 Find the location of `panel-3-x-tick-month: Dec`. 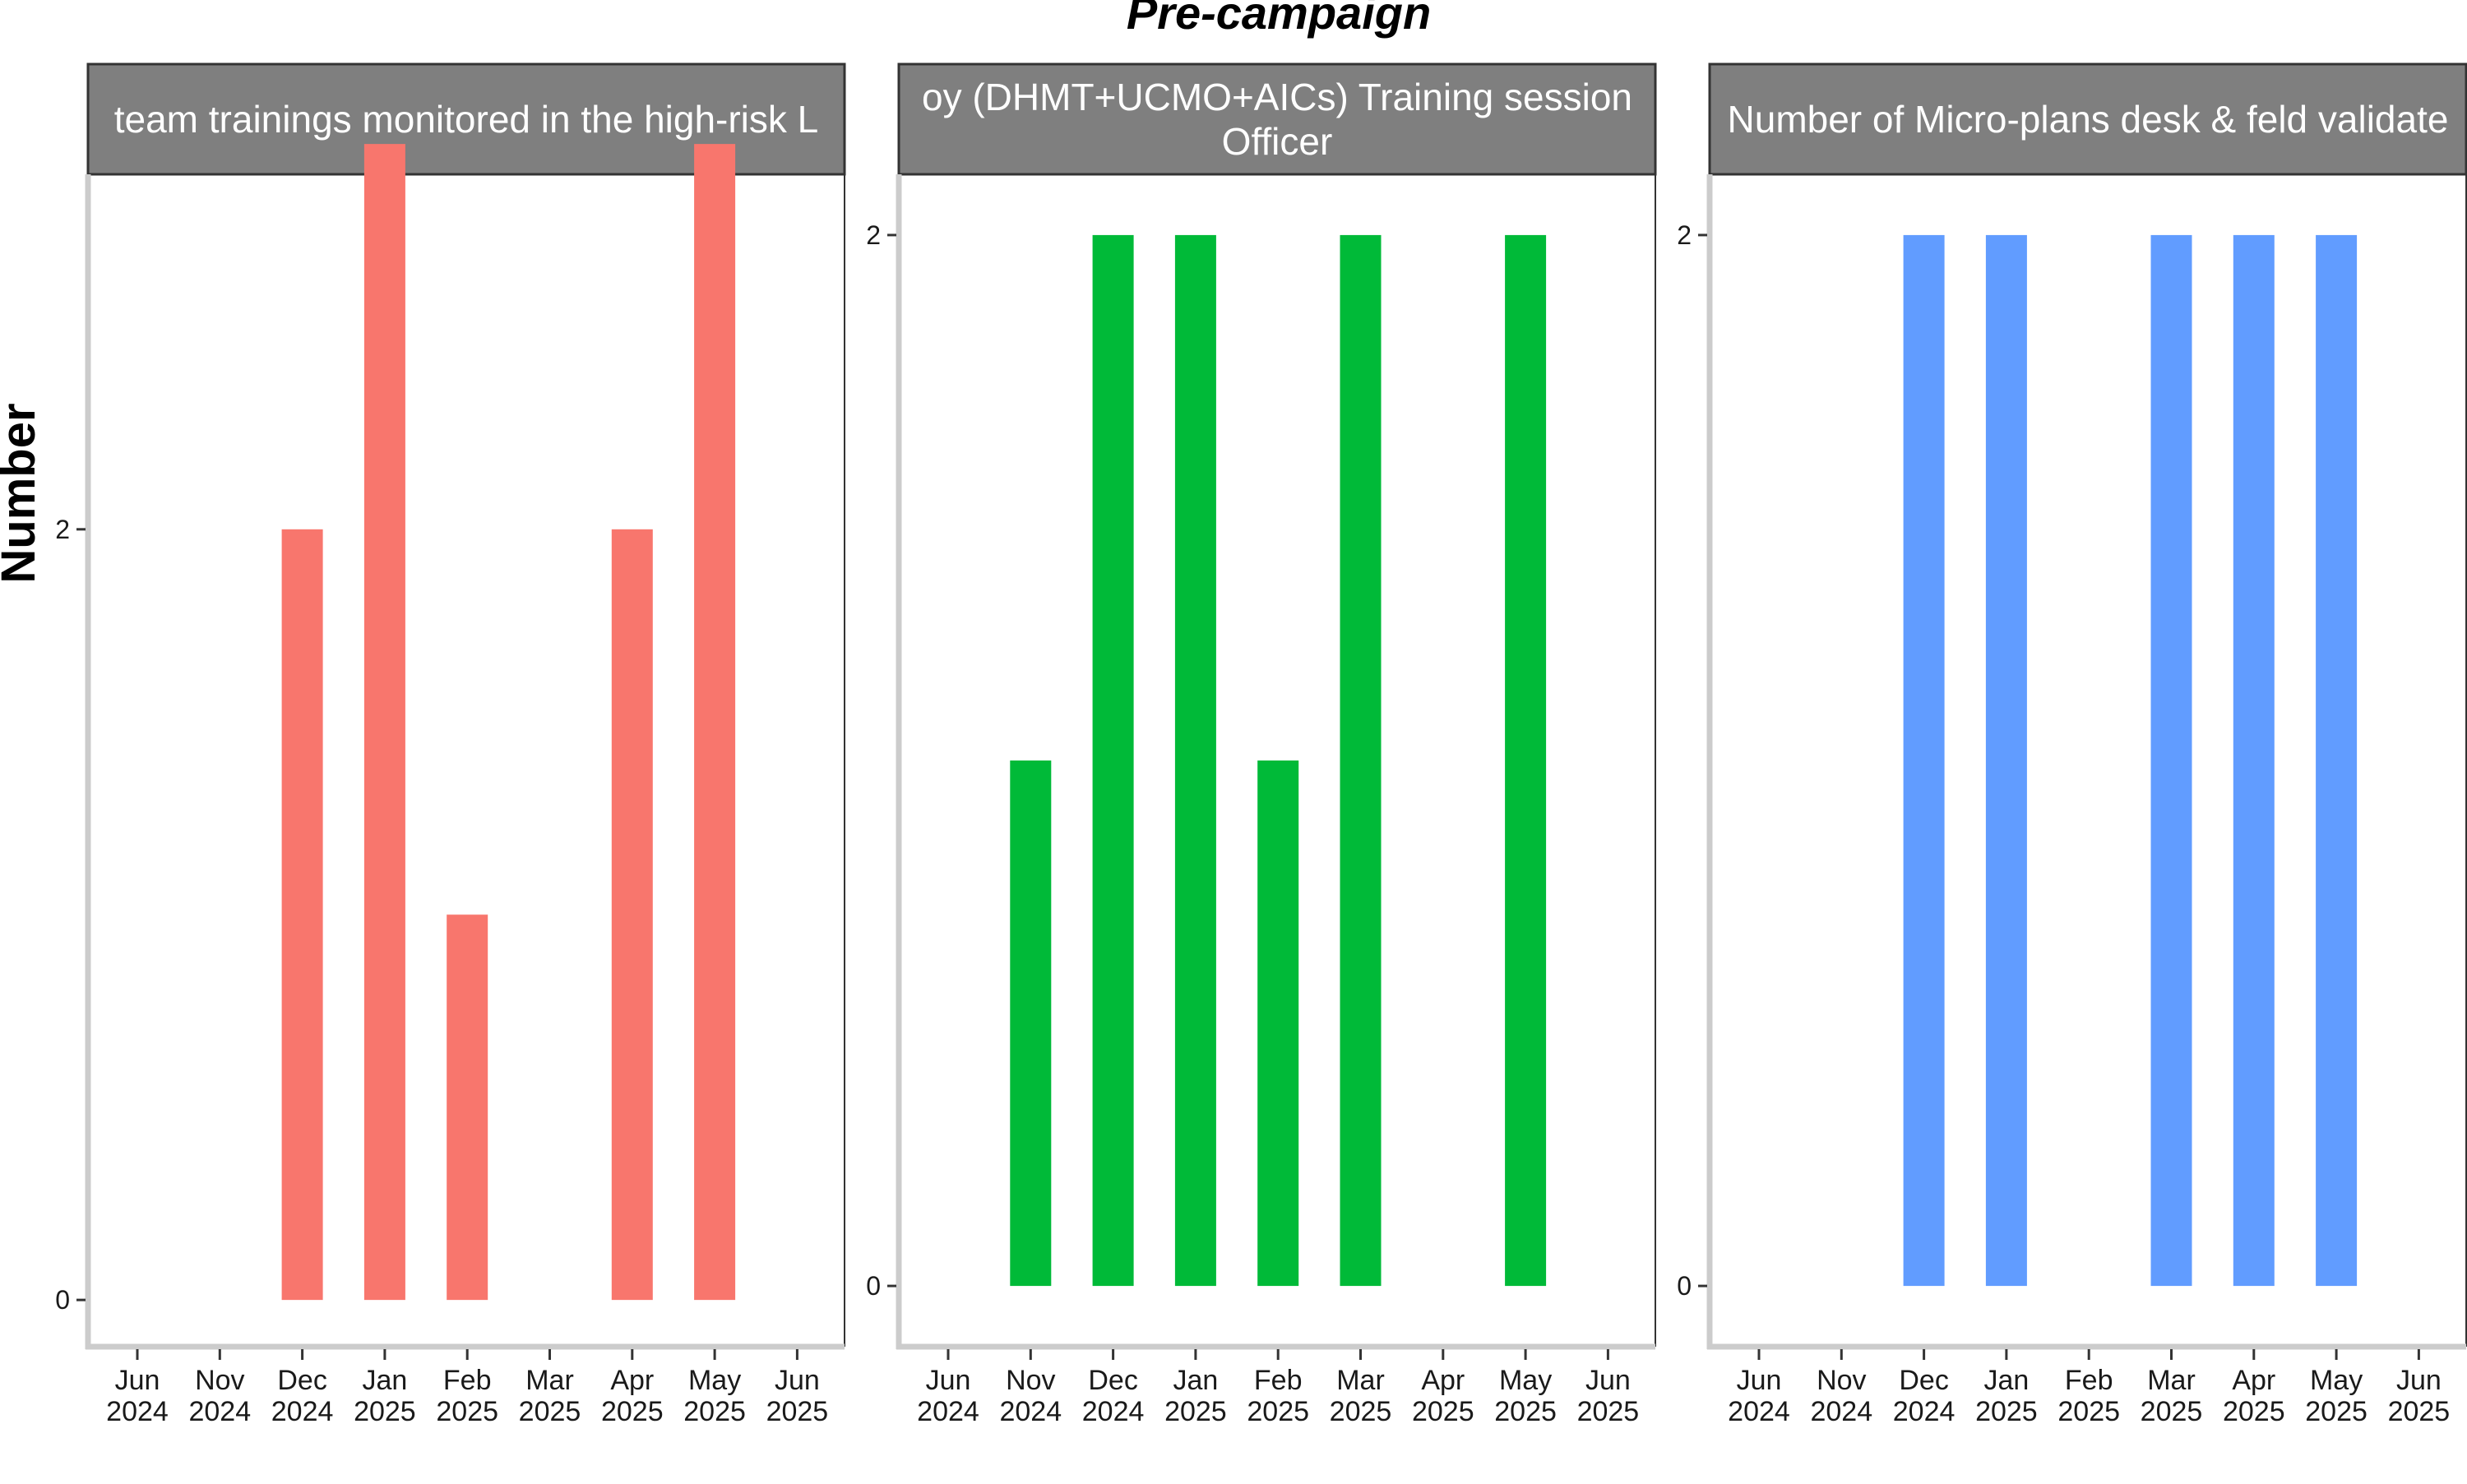

panel-3-x-tick-month: Dec is located at coordinates (1924, 1381).